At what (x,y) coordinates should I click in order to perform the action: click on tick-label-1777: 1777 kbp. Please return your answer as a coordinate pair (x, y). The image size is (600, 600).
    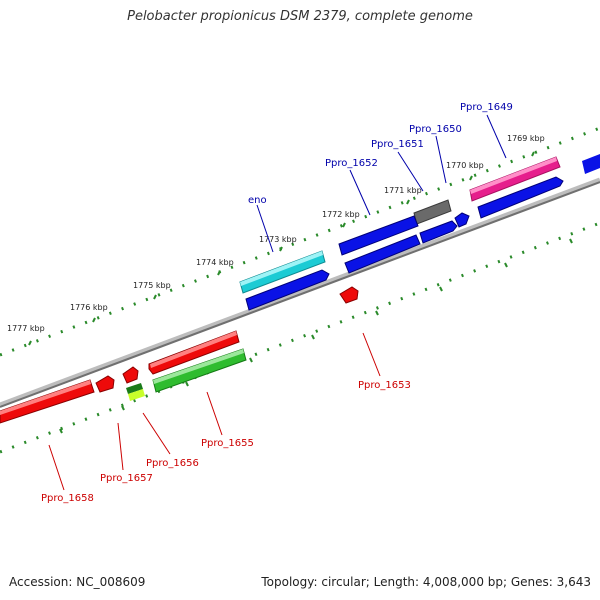
    Looking at the image, I should click on (26, 328).